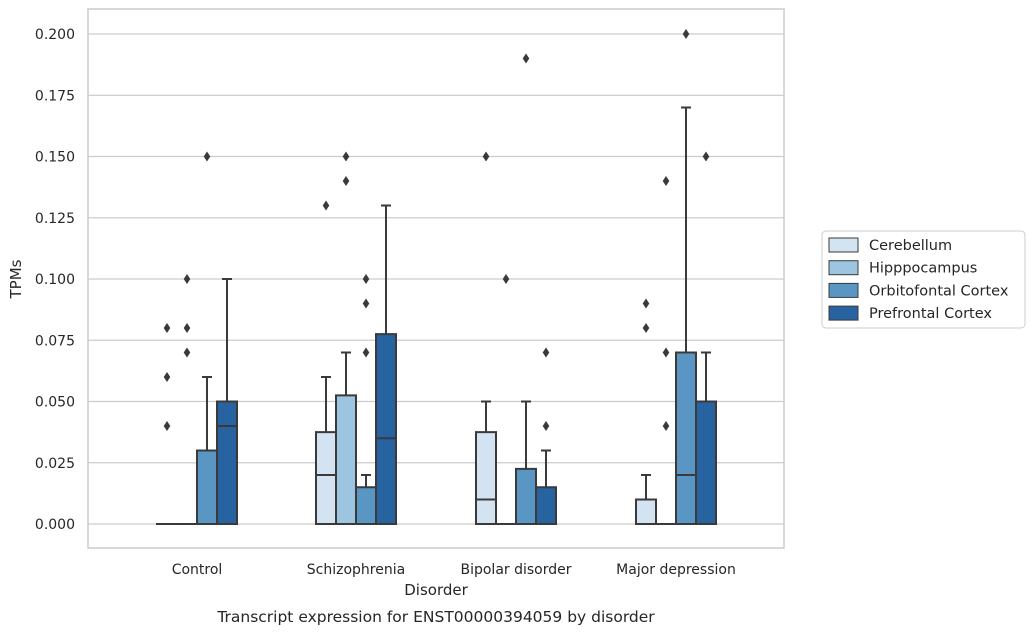 The image size is (1033, 634). What do you see at coordinates (676, 570) in the screenshot?
I see `x-tick-label: Major depression` at bounding box center [676, 570].